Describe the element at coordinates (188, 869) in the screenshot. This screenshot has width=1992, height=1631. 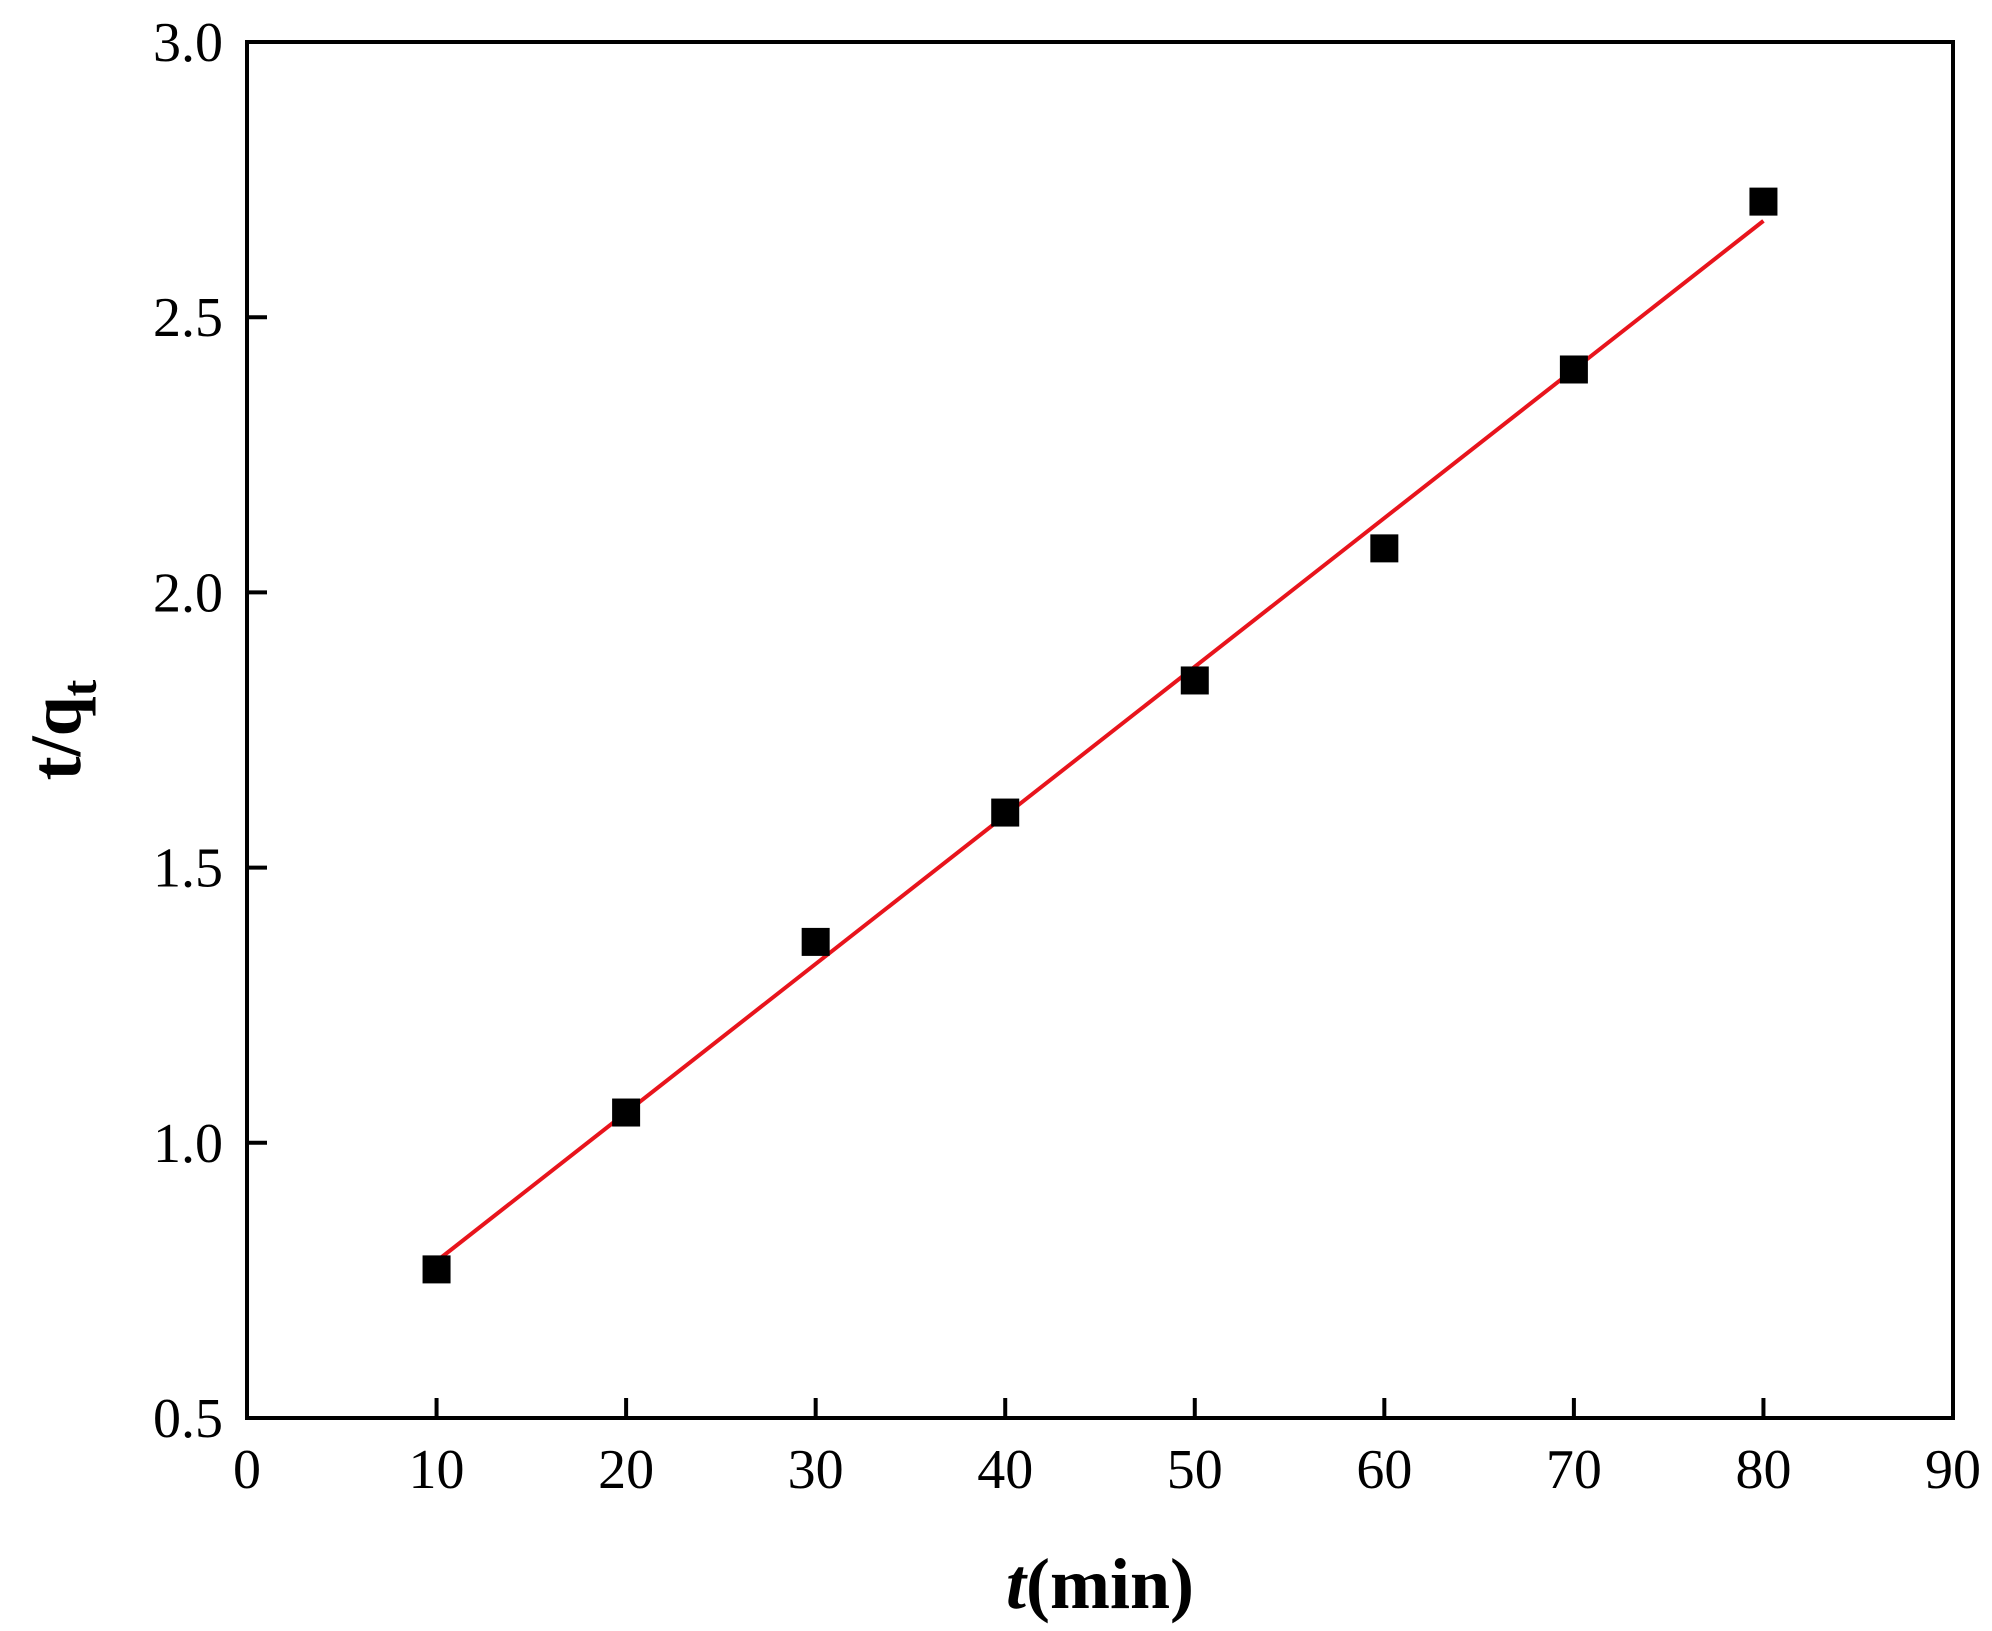
I see `y-tick-label: 1.5` at that location.